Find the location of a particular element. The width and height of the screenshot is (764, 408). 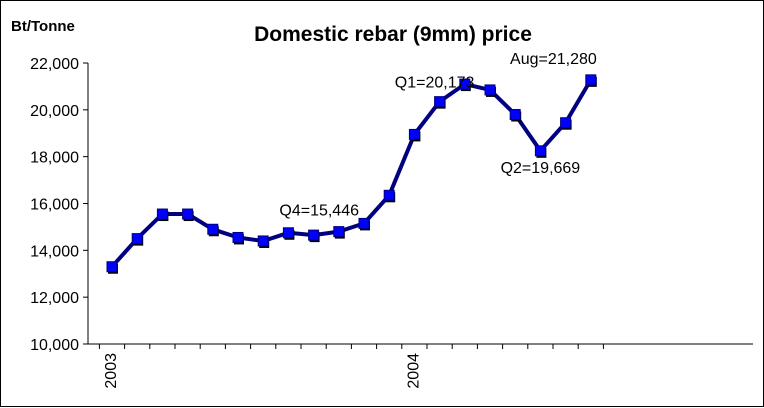

y-tick-label: 16,000 is located at coordinates (54, 205).